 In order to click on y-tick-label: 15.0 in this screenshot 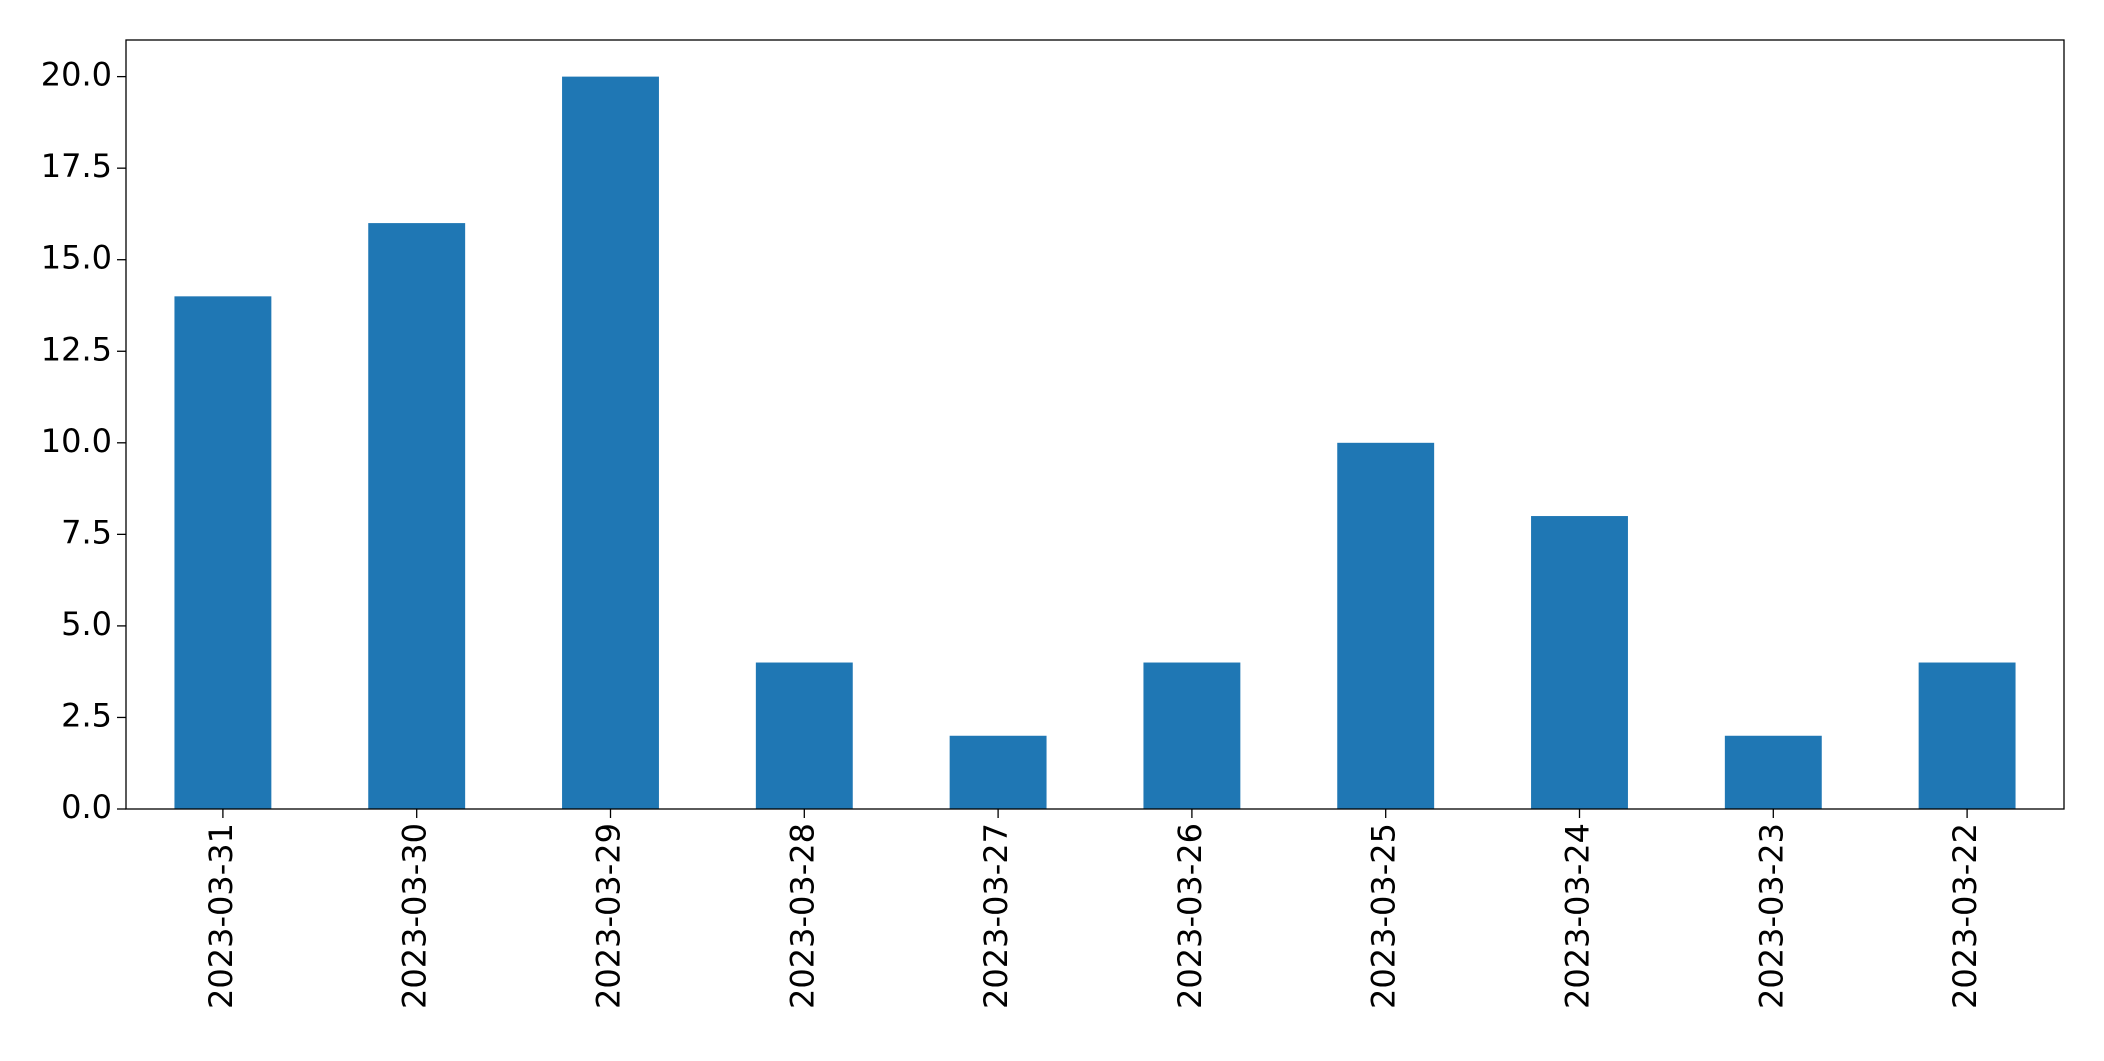, I will do `click(76, 258)`.